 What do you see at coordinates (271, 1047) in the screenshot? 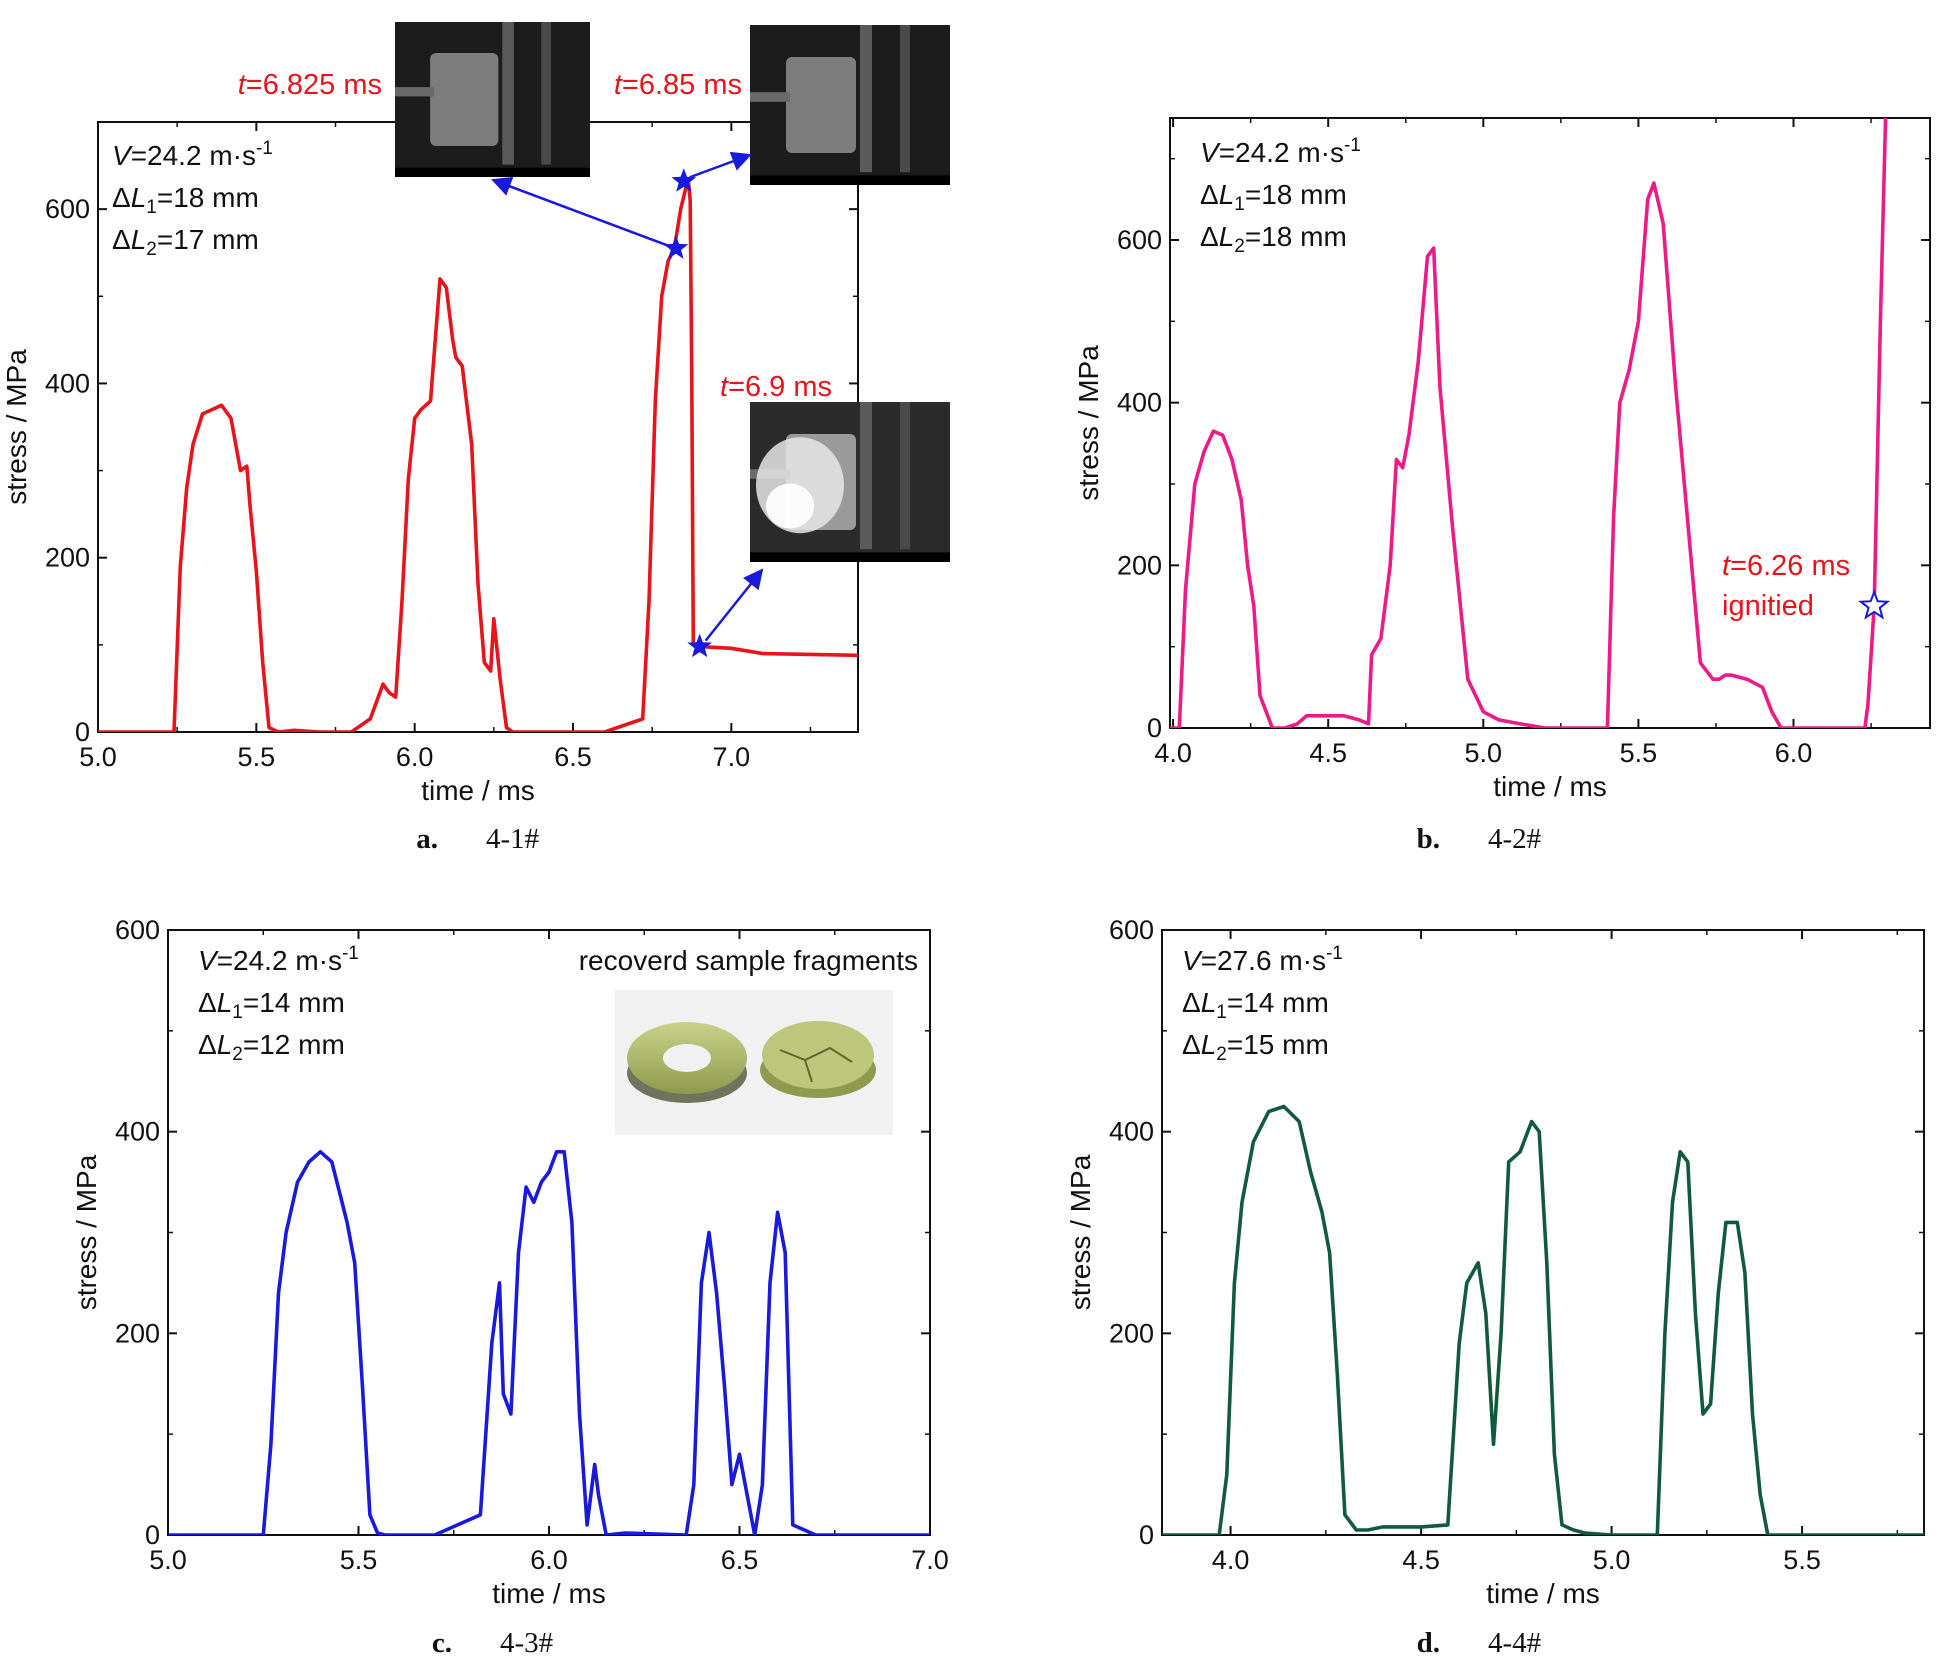
I see `condition-label: ΔL2=12 mm` at bounding box center [271, 1047].